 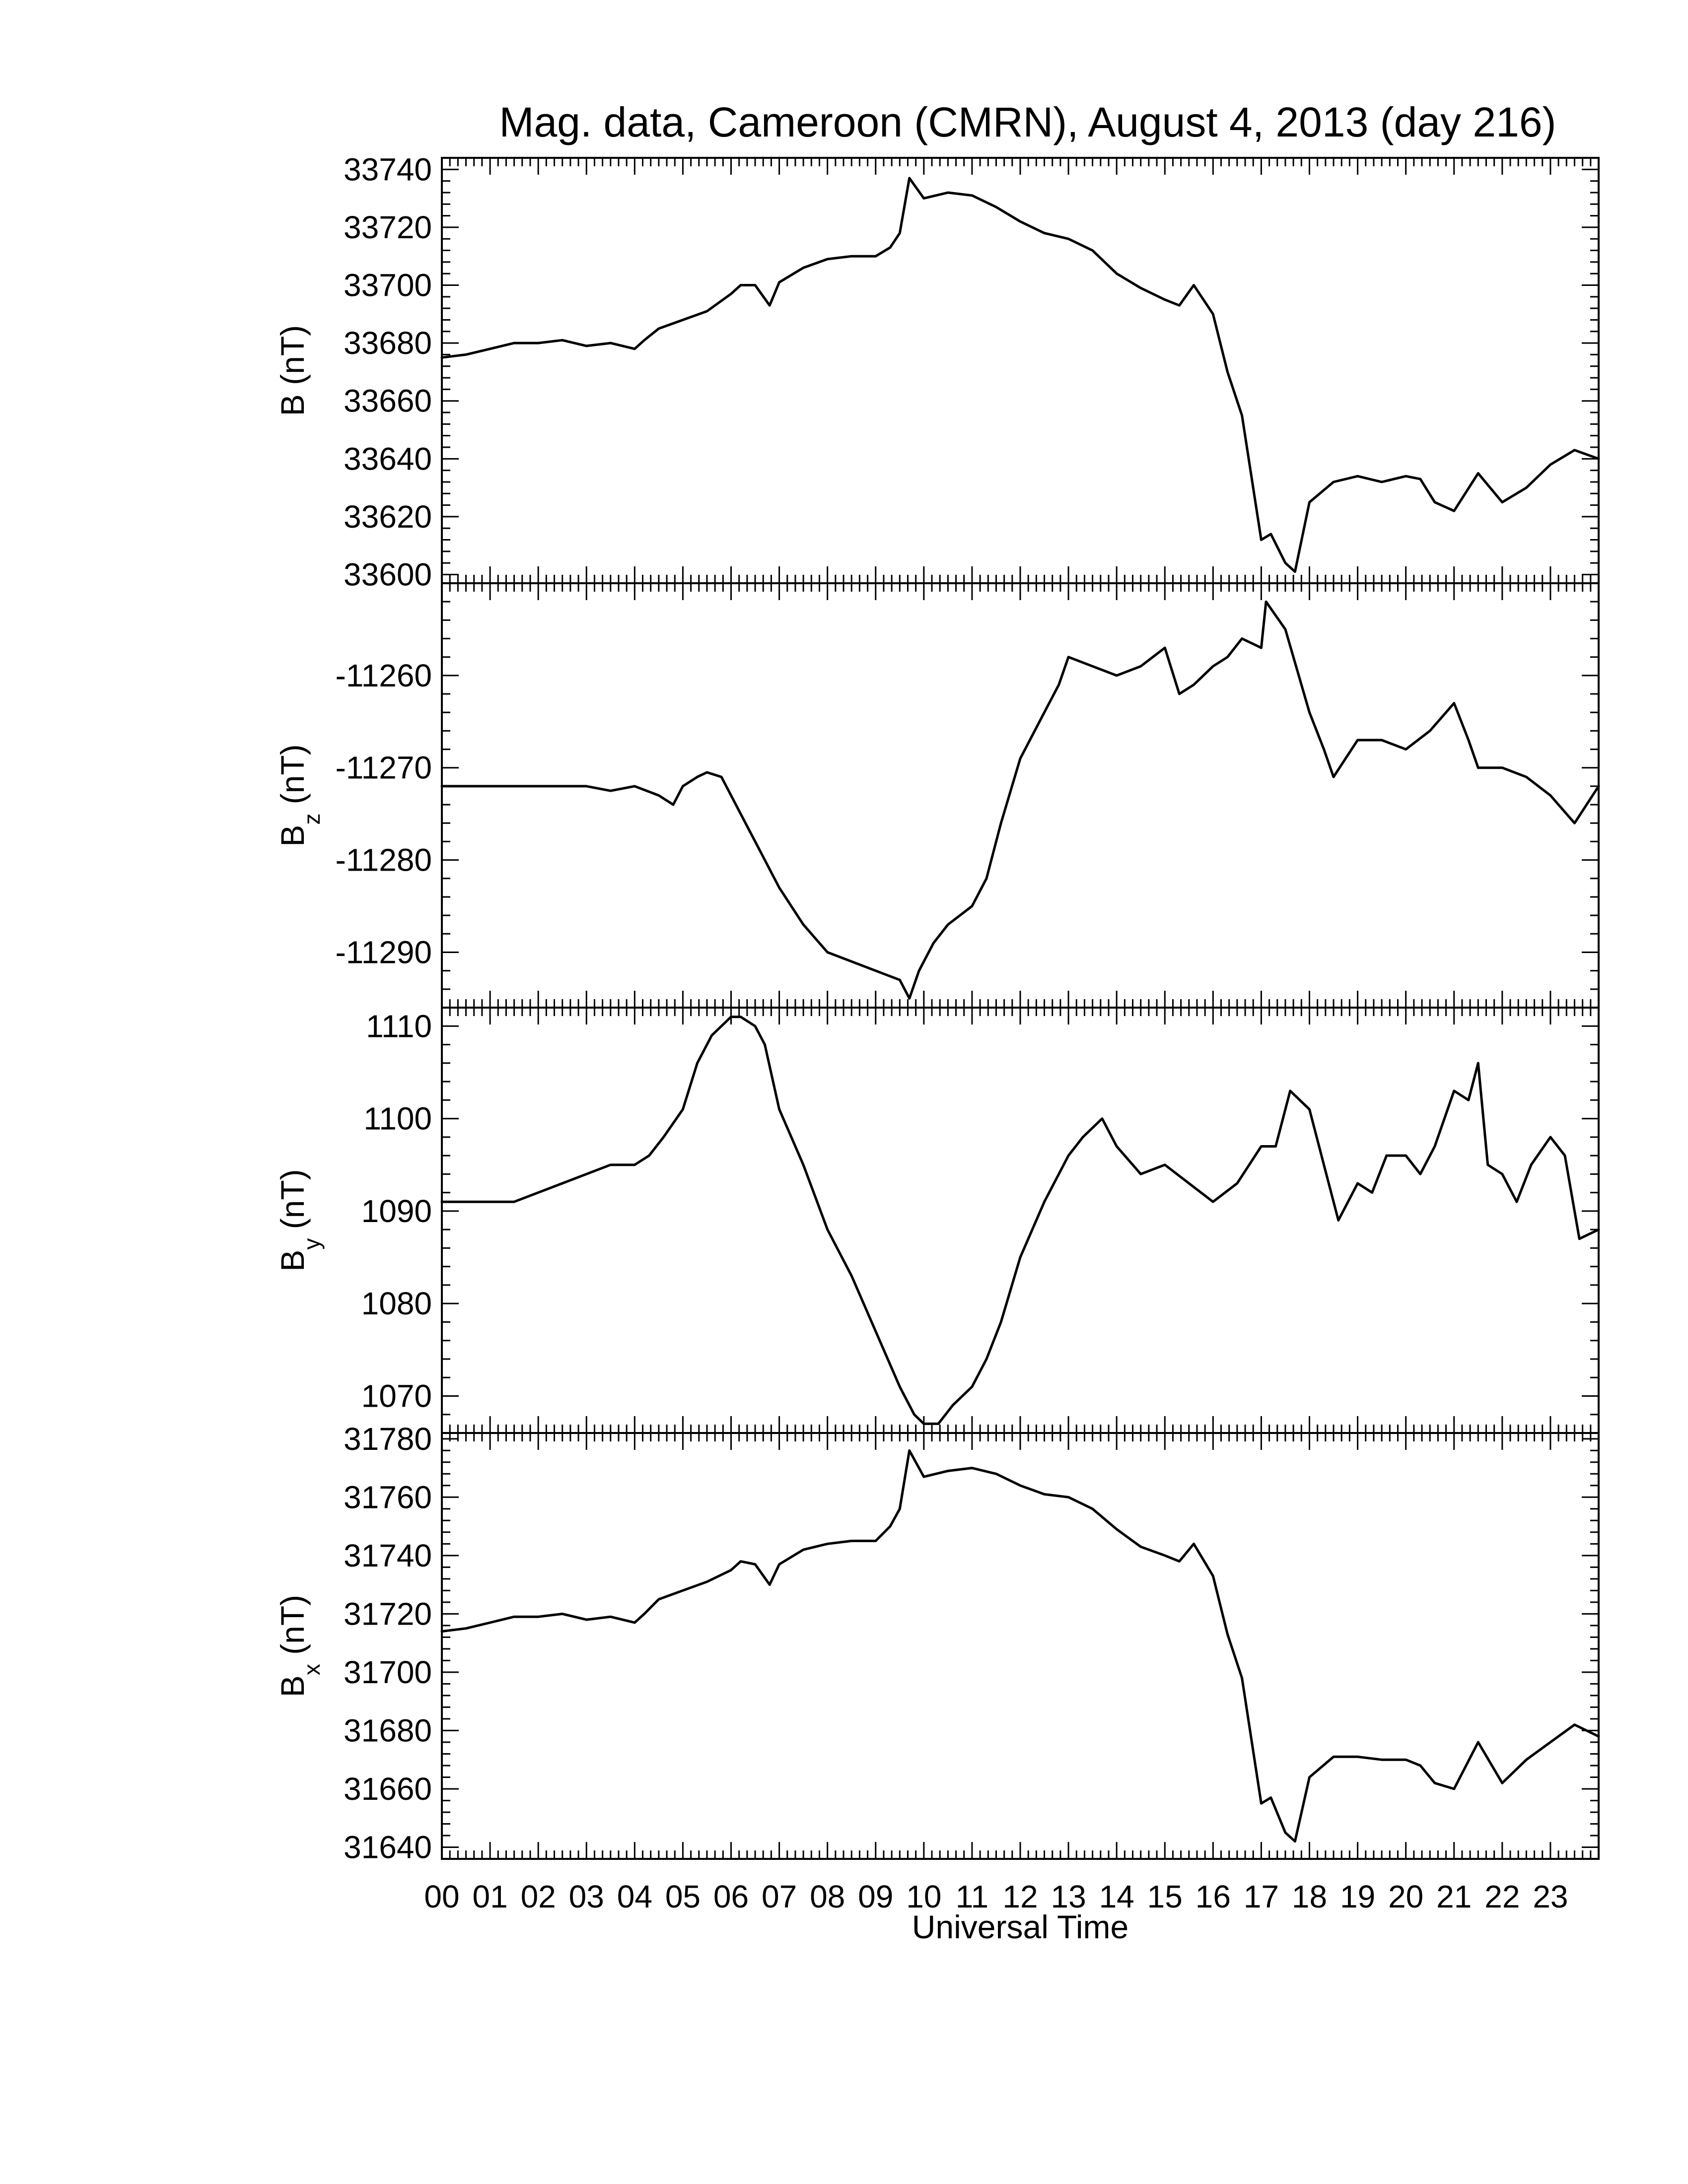 What do you see at coordinates (388, 1497) in the screenshot?
I see `y-tick-label: 31760` at bounding box center [388, 1497].